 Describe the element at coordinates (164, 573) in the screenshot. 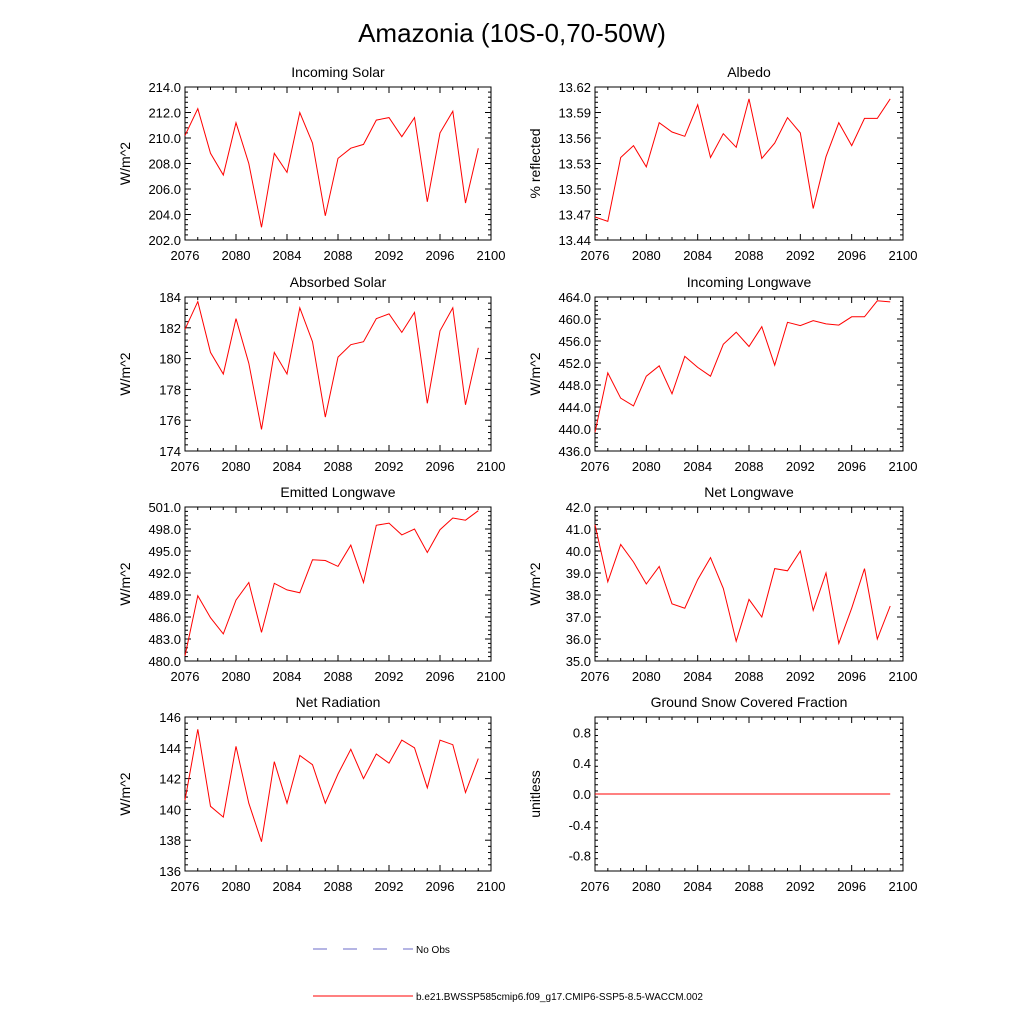

I see `y-tick-label: 492.0` at that location.